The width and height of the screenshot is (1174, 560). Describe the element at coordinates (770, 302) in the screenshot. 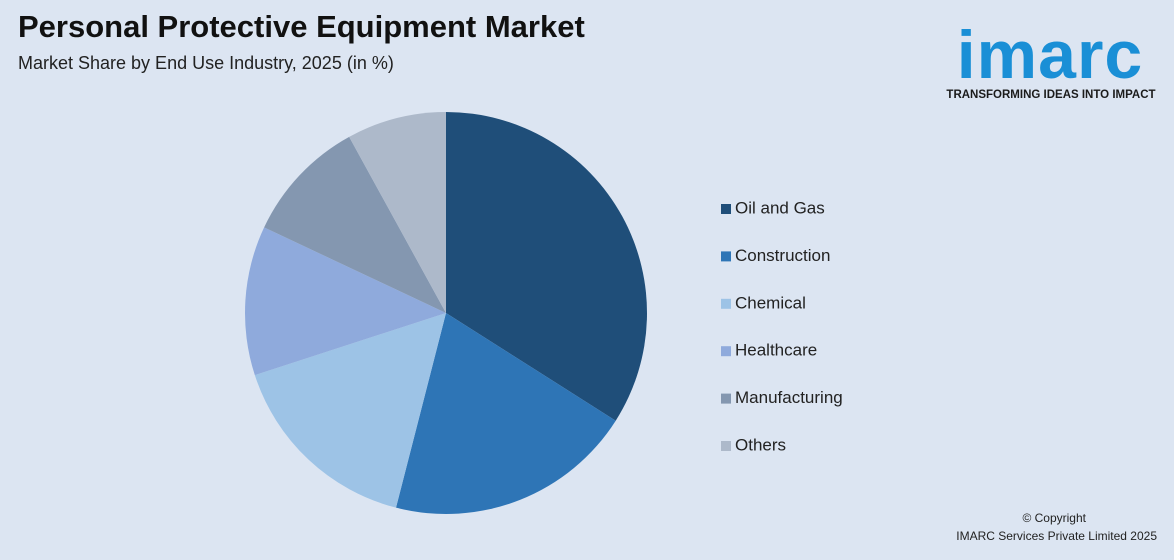

I see `legend-label: Chemical` at that location.